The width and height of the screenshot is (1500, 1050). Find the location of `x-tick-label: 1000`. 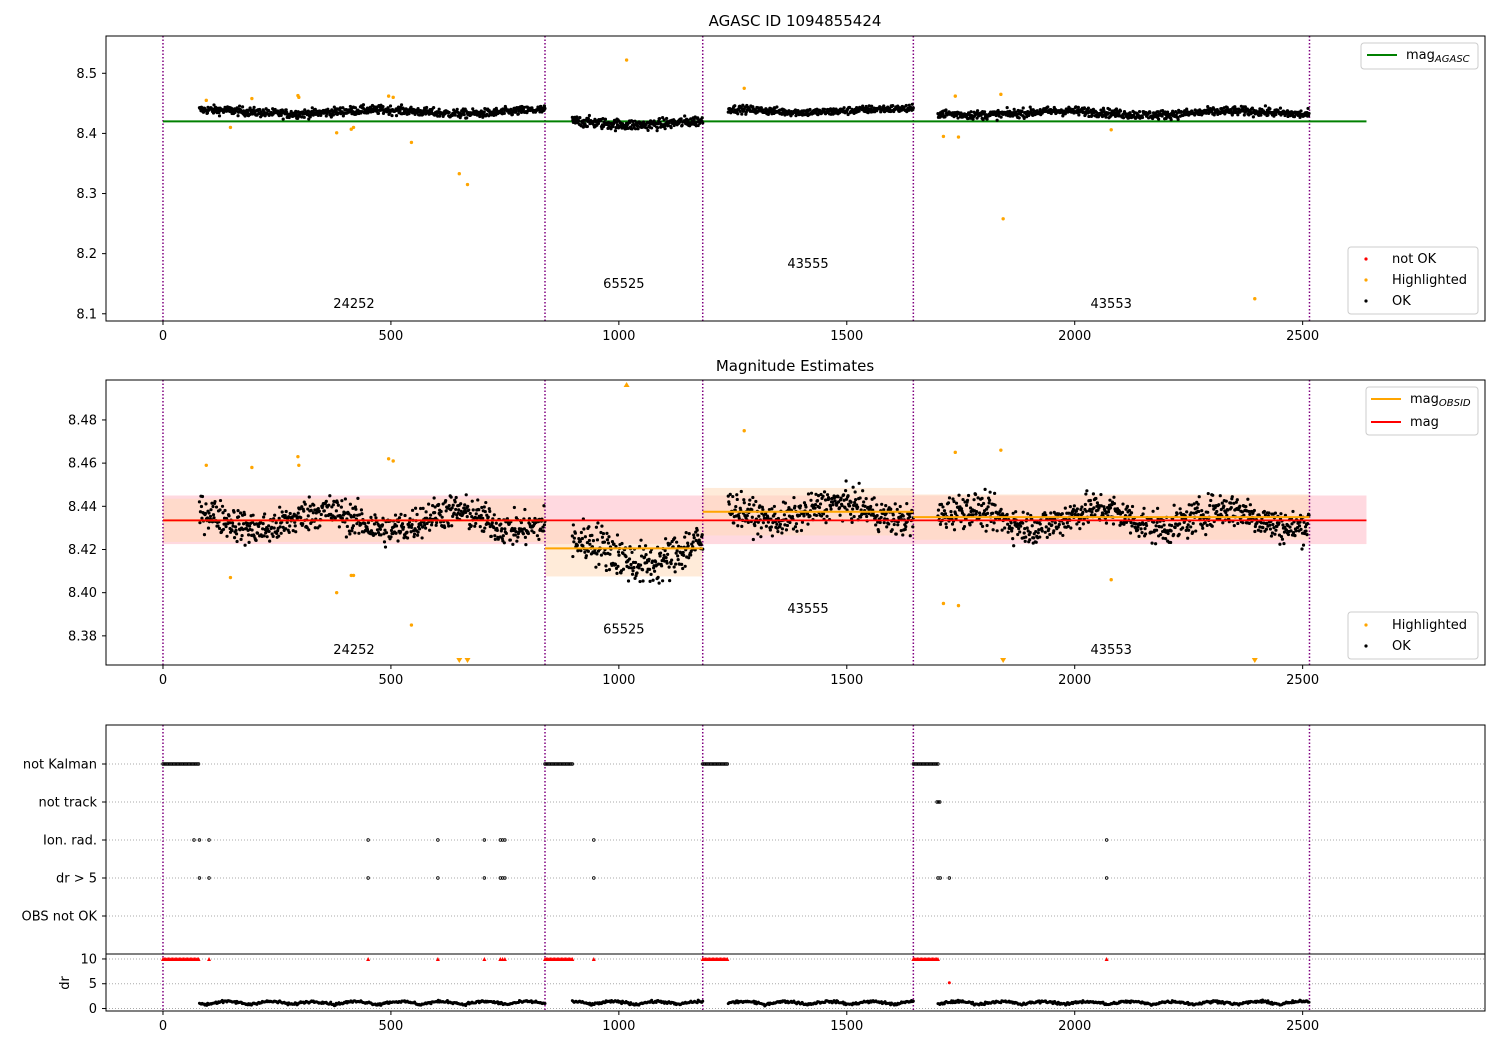

x-tick-label: 1000 is located at coordinates (618, 336).